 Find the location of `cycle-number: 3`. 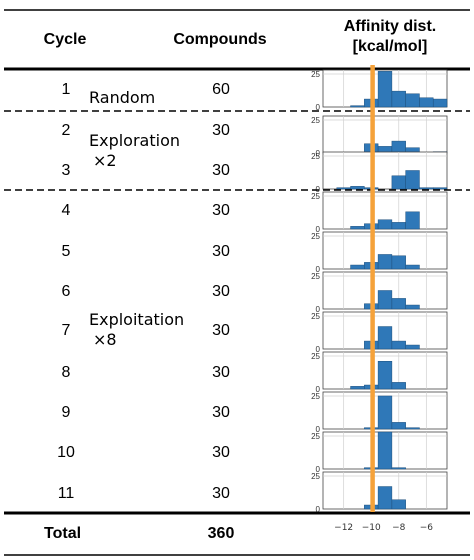

cycle-number: 3 is located at coordinates (66, 170).